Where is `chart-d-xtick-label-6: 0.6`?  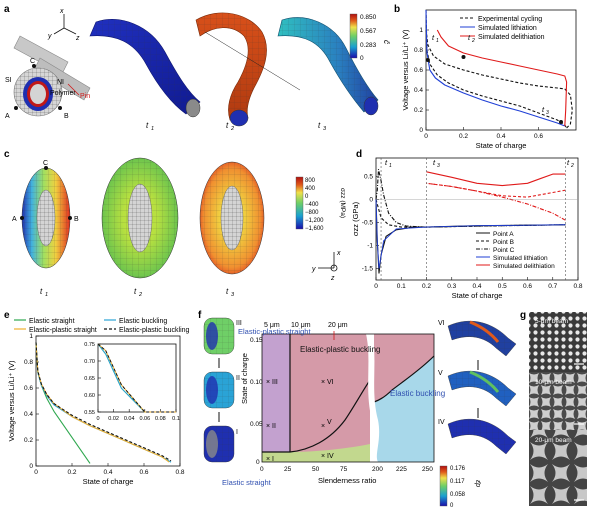
chart-d-xtick-label-6: 0.6 is located at coordinates (527, 286).